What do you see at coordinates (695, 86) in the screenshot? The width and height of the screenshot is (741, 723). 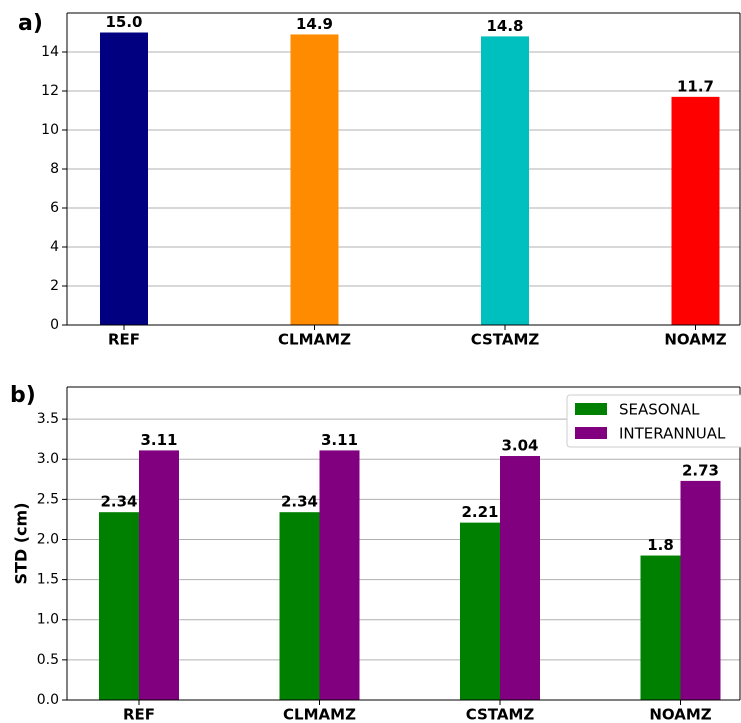 I see `value-label: 11.7` at bounding box center [695, 86].